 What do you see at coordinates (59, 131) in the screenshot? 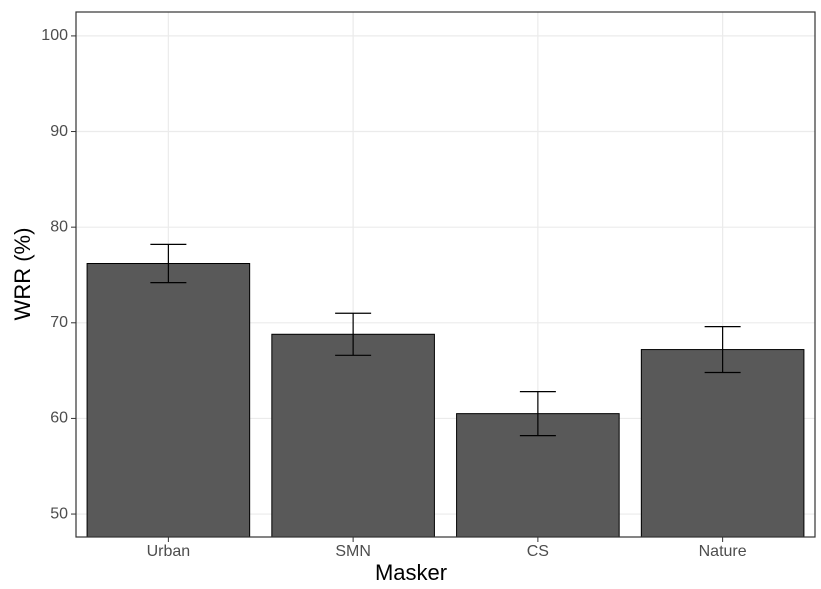
I see `y-tick-label: 90` at bounding box center [59, 131].